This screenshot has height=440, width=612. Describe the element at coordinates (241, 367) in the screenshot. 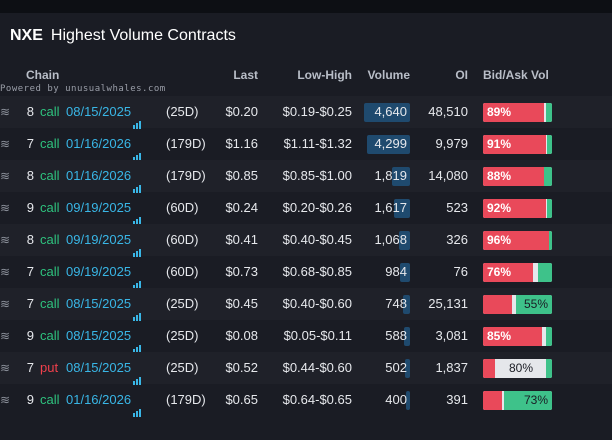

I see `last-price: $0.52` at that location.